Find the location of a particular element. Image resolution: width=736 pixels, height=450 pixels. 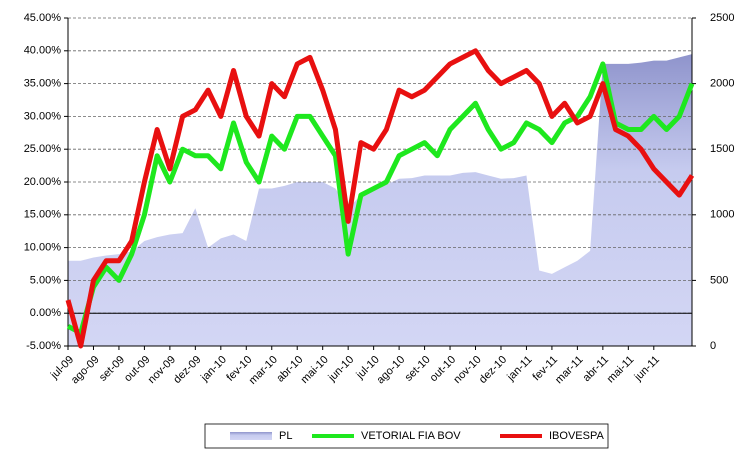

legend: PL VETORIAL FIA BOV IBOVESPA is located at coordinates (406, 436).